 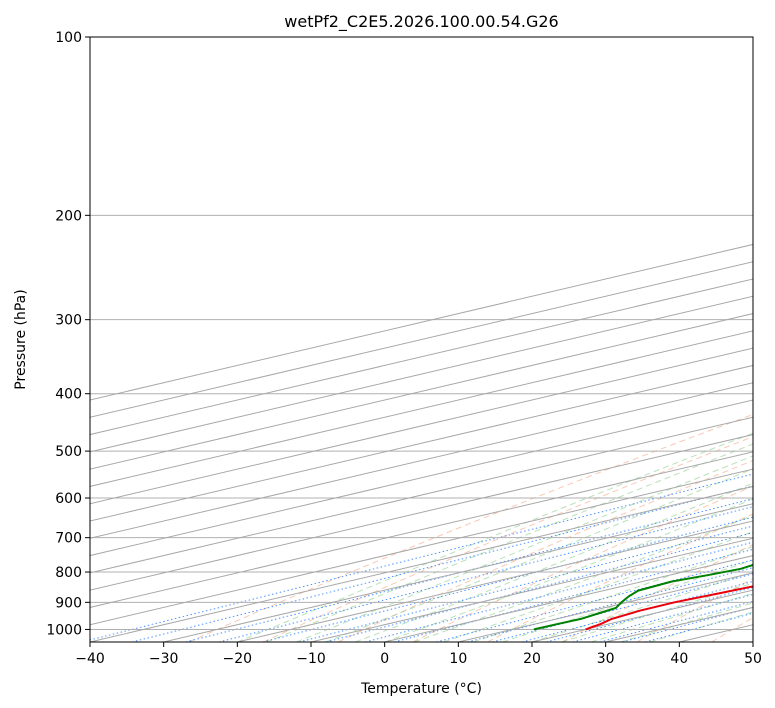 What do you see at coordinates (68, 38) in the screenshot?
I see `y-tick-label: 100` at bounding box center [68, 38].